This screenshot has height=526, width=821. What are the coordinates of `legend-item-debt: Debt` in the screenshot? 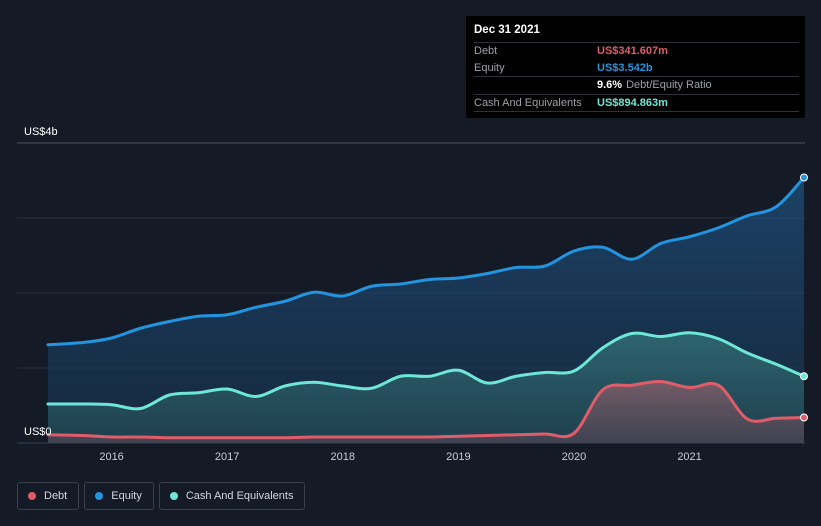 It's located at (48, 496).